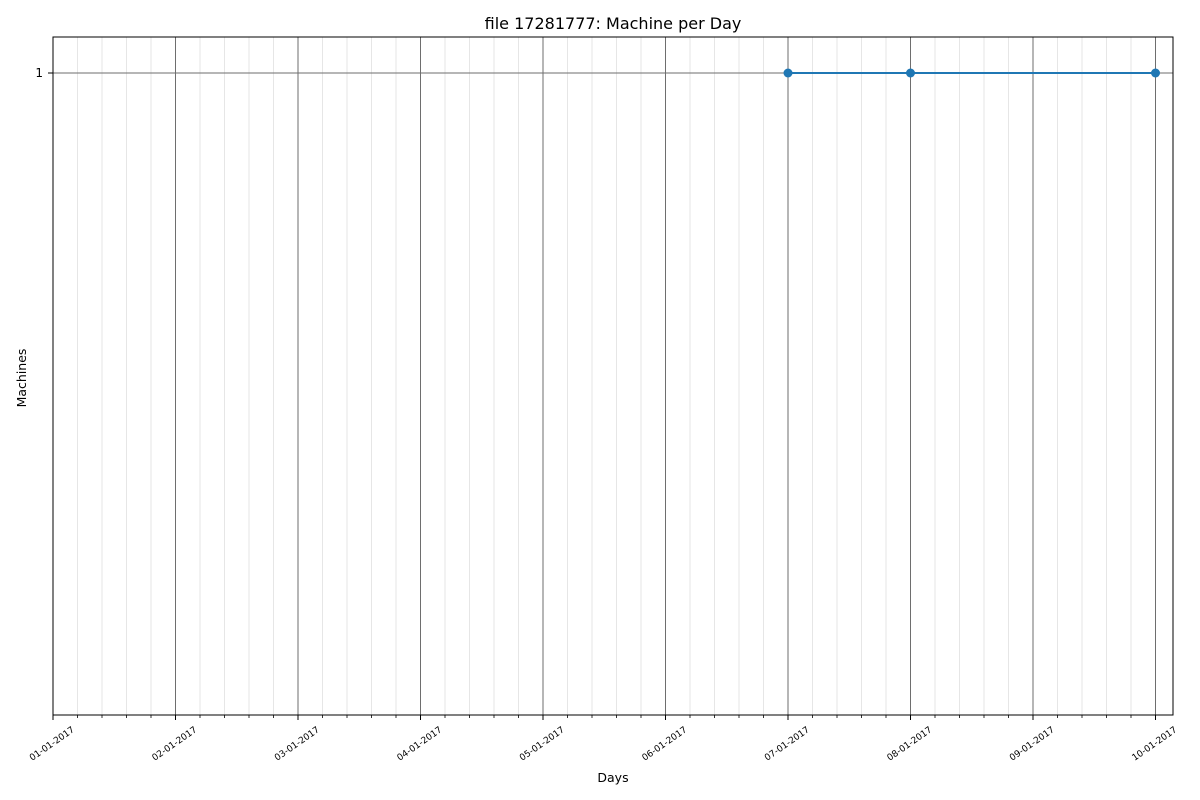  Describe the element at coordinates (612, 777) in the screenshot. I see `x-axis-label: Days` at that location.